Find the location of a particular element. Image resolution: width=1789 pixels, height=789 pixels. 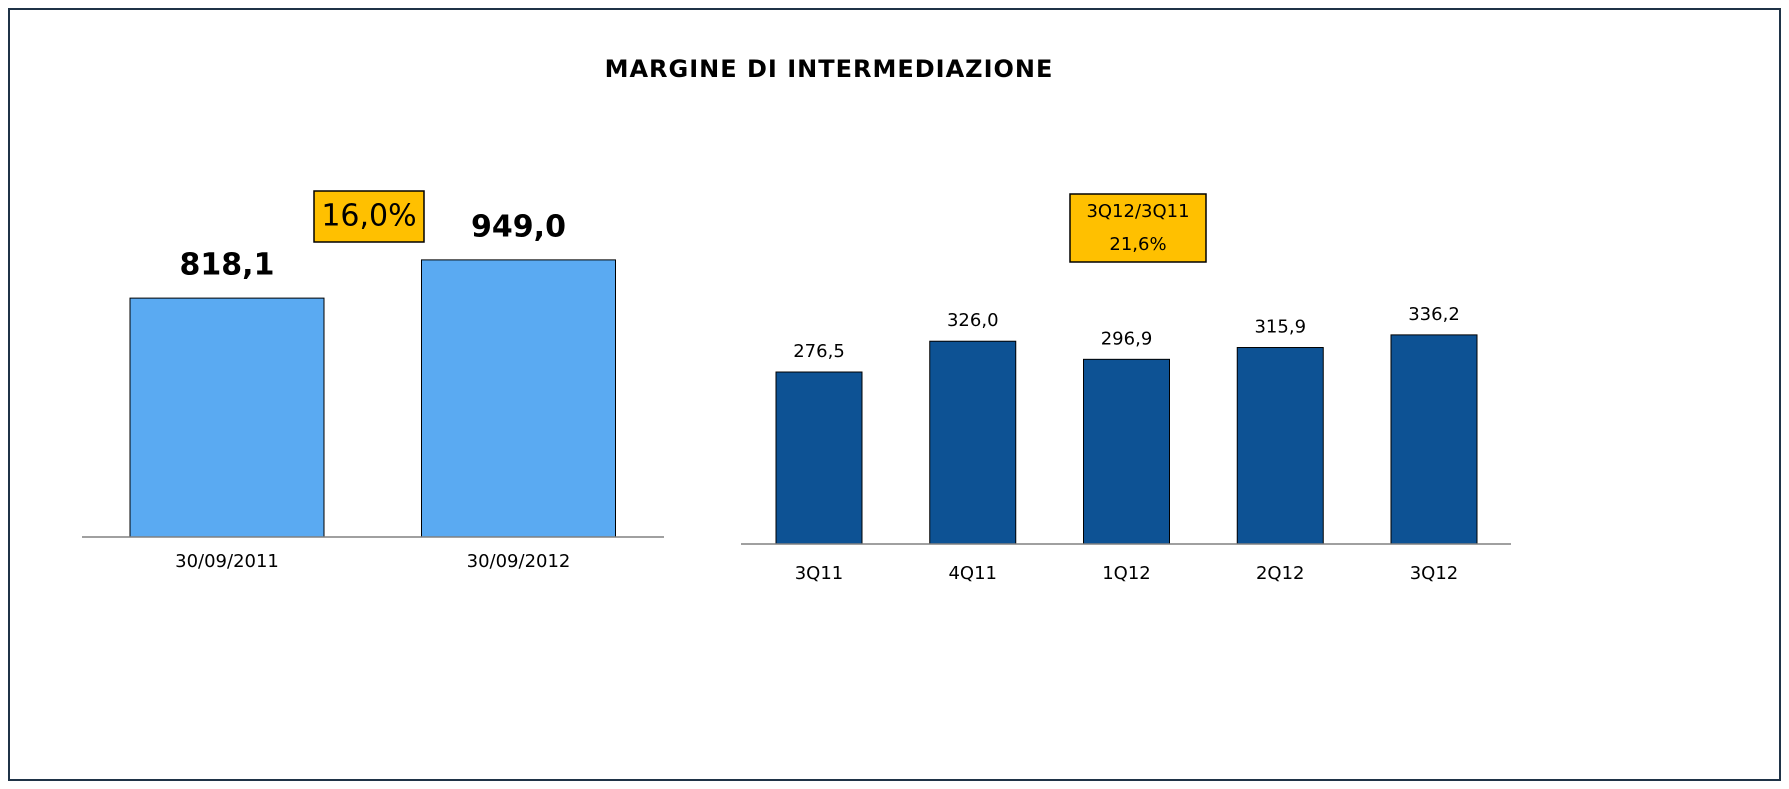

value-label: 949,0 is located at coordinates (518, 226).